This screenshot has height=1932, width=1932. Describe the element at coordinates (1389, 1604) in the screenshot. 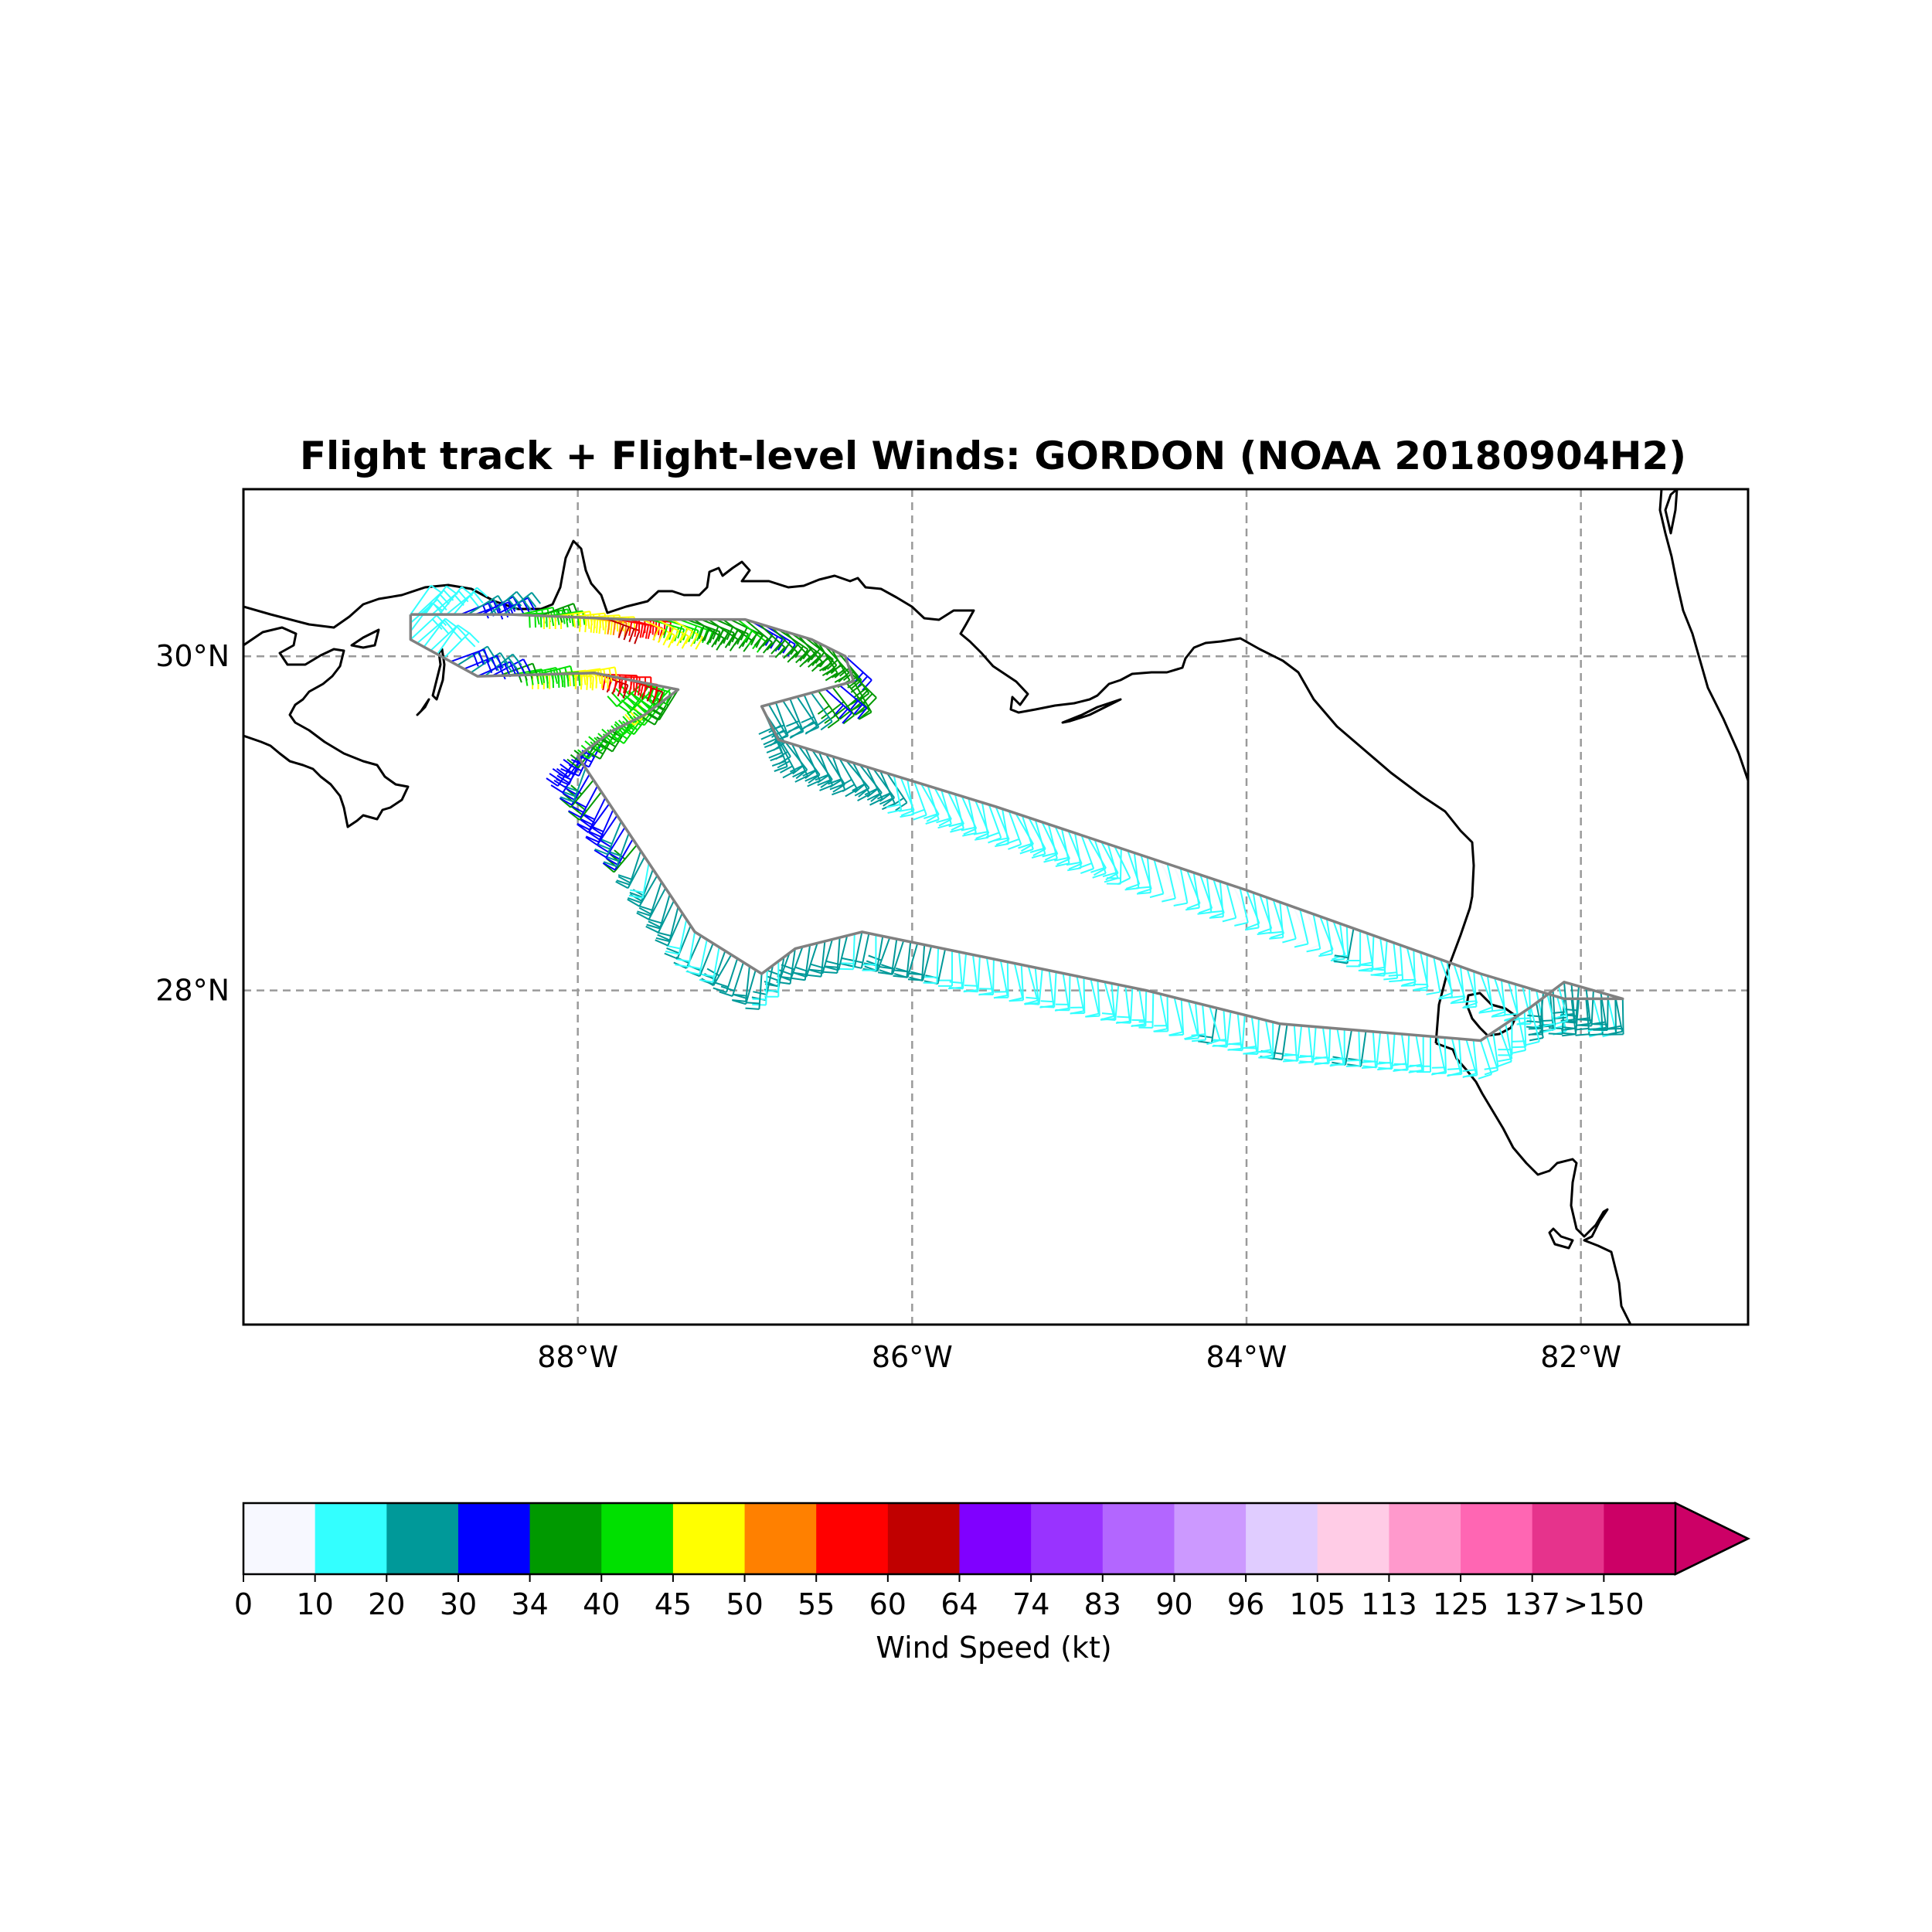

I see `colorbar-tick-label: 113` at that location.